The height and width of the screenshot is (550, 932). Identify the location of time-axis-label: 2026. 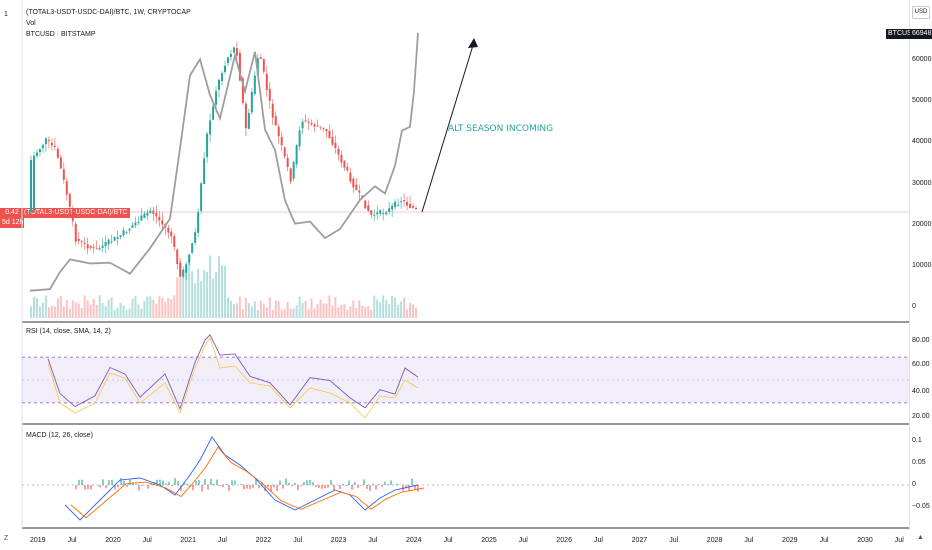
(564, 540).